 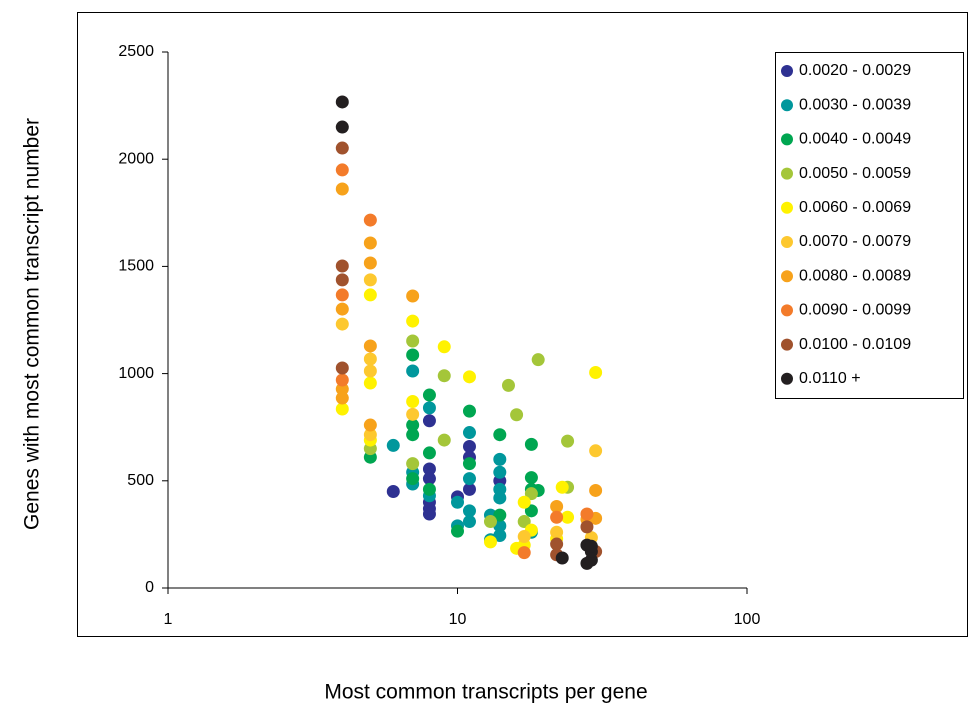 What do you see at coordinates (855, 275) in the screenshot?
I see `legend-label: 0.0080 - 0.0089` at bounding box center [855, 275].